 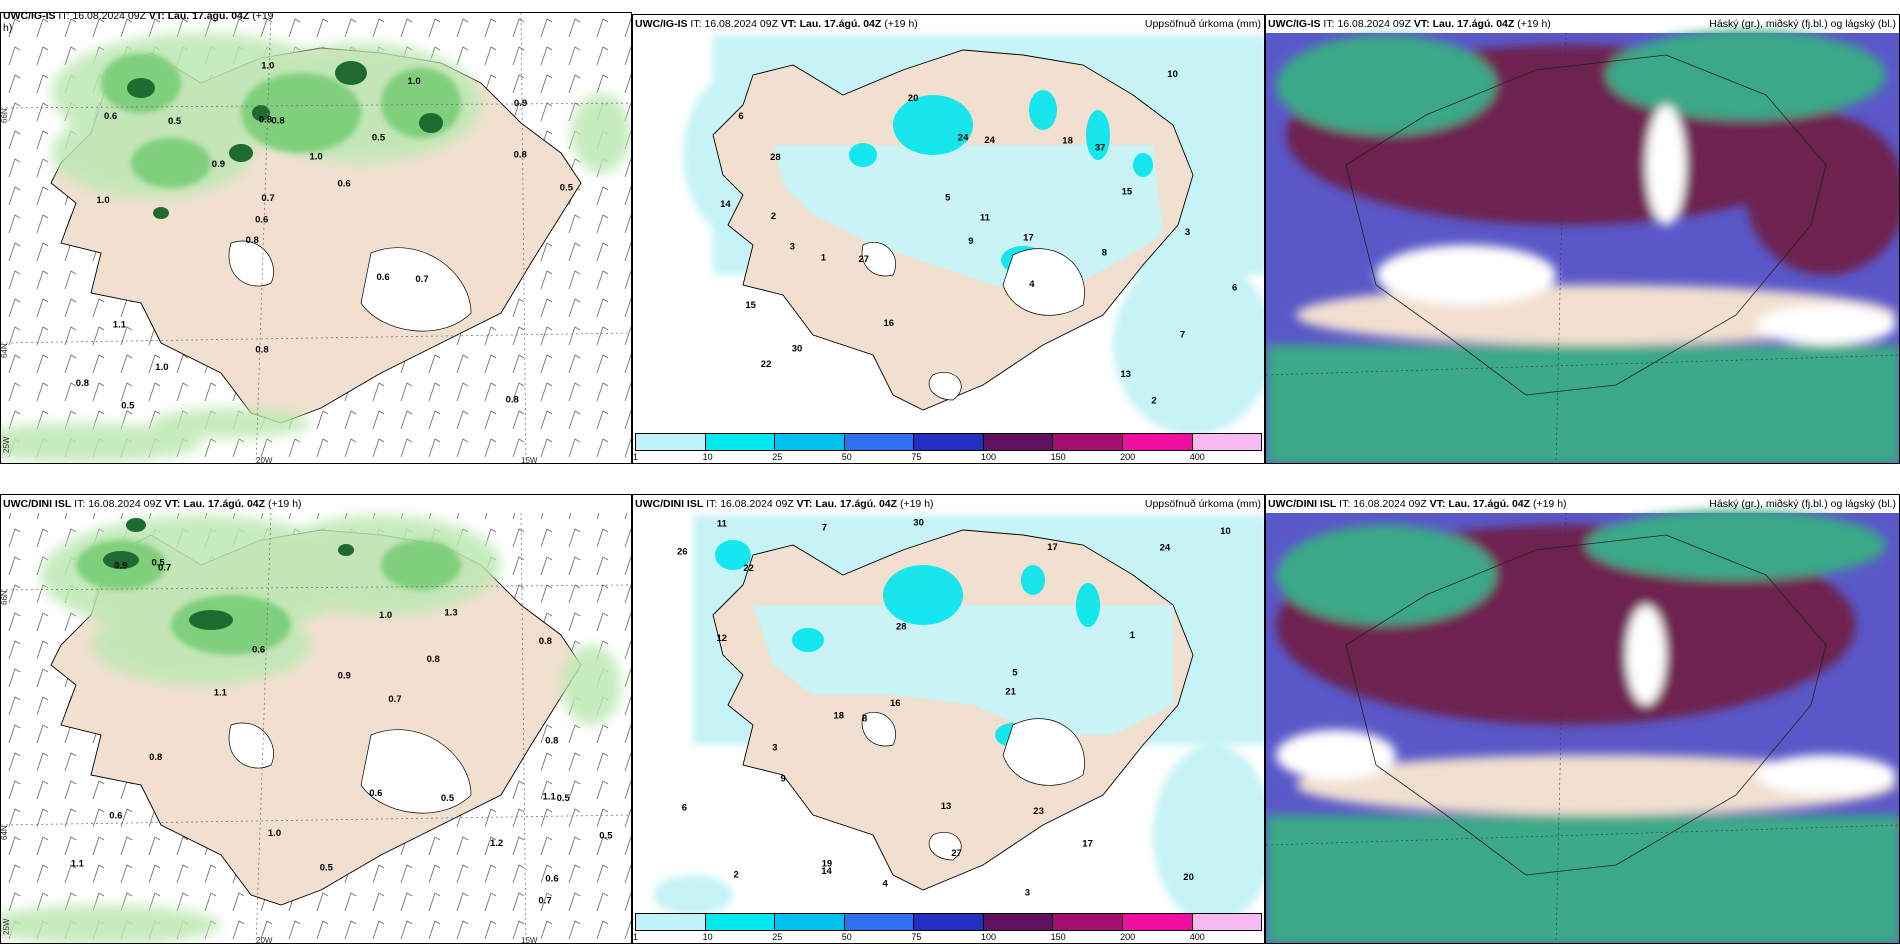 I want to click on precip-value: 1.3, so click(x=450, y=613).